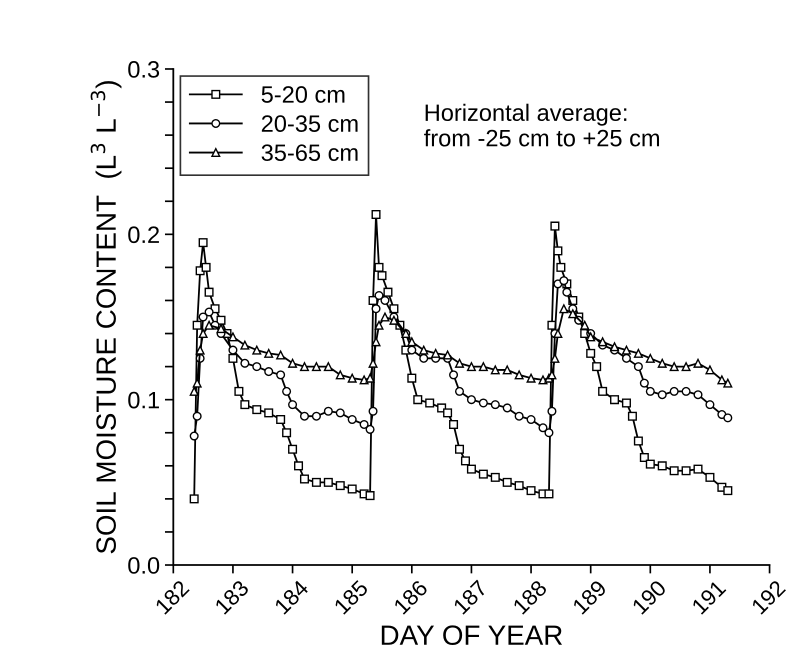 The width and height of the screenshot is (795, 657). I want to click on x-tick-label: 185, so click(351, 597).